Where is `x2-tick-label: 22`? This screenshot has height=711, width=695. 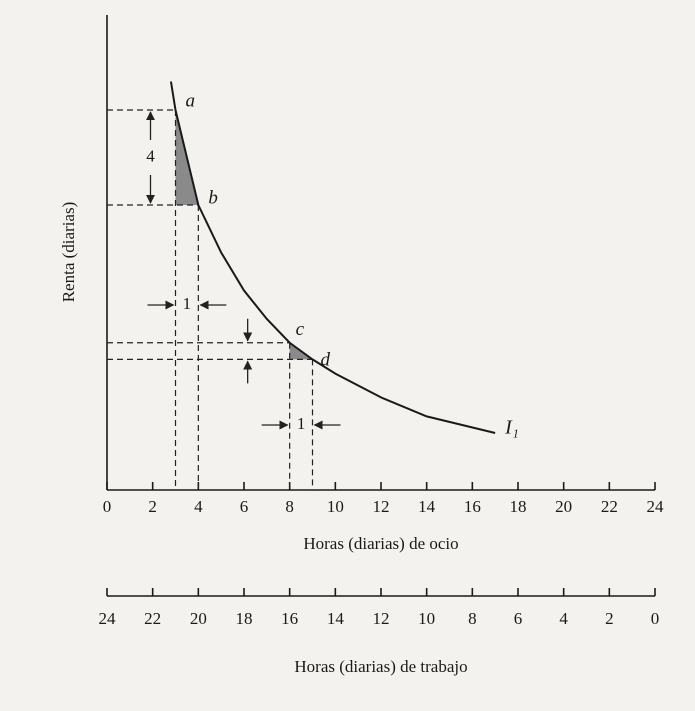
x2-tick-label: 22 is located at coordinates (152, 618).